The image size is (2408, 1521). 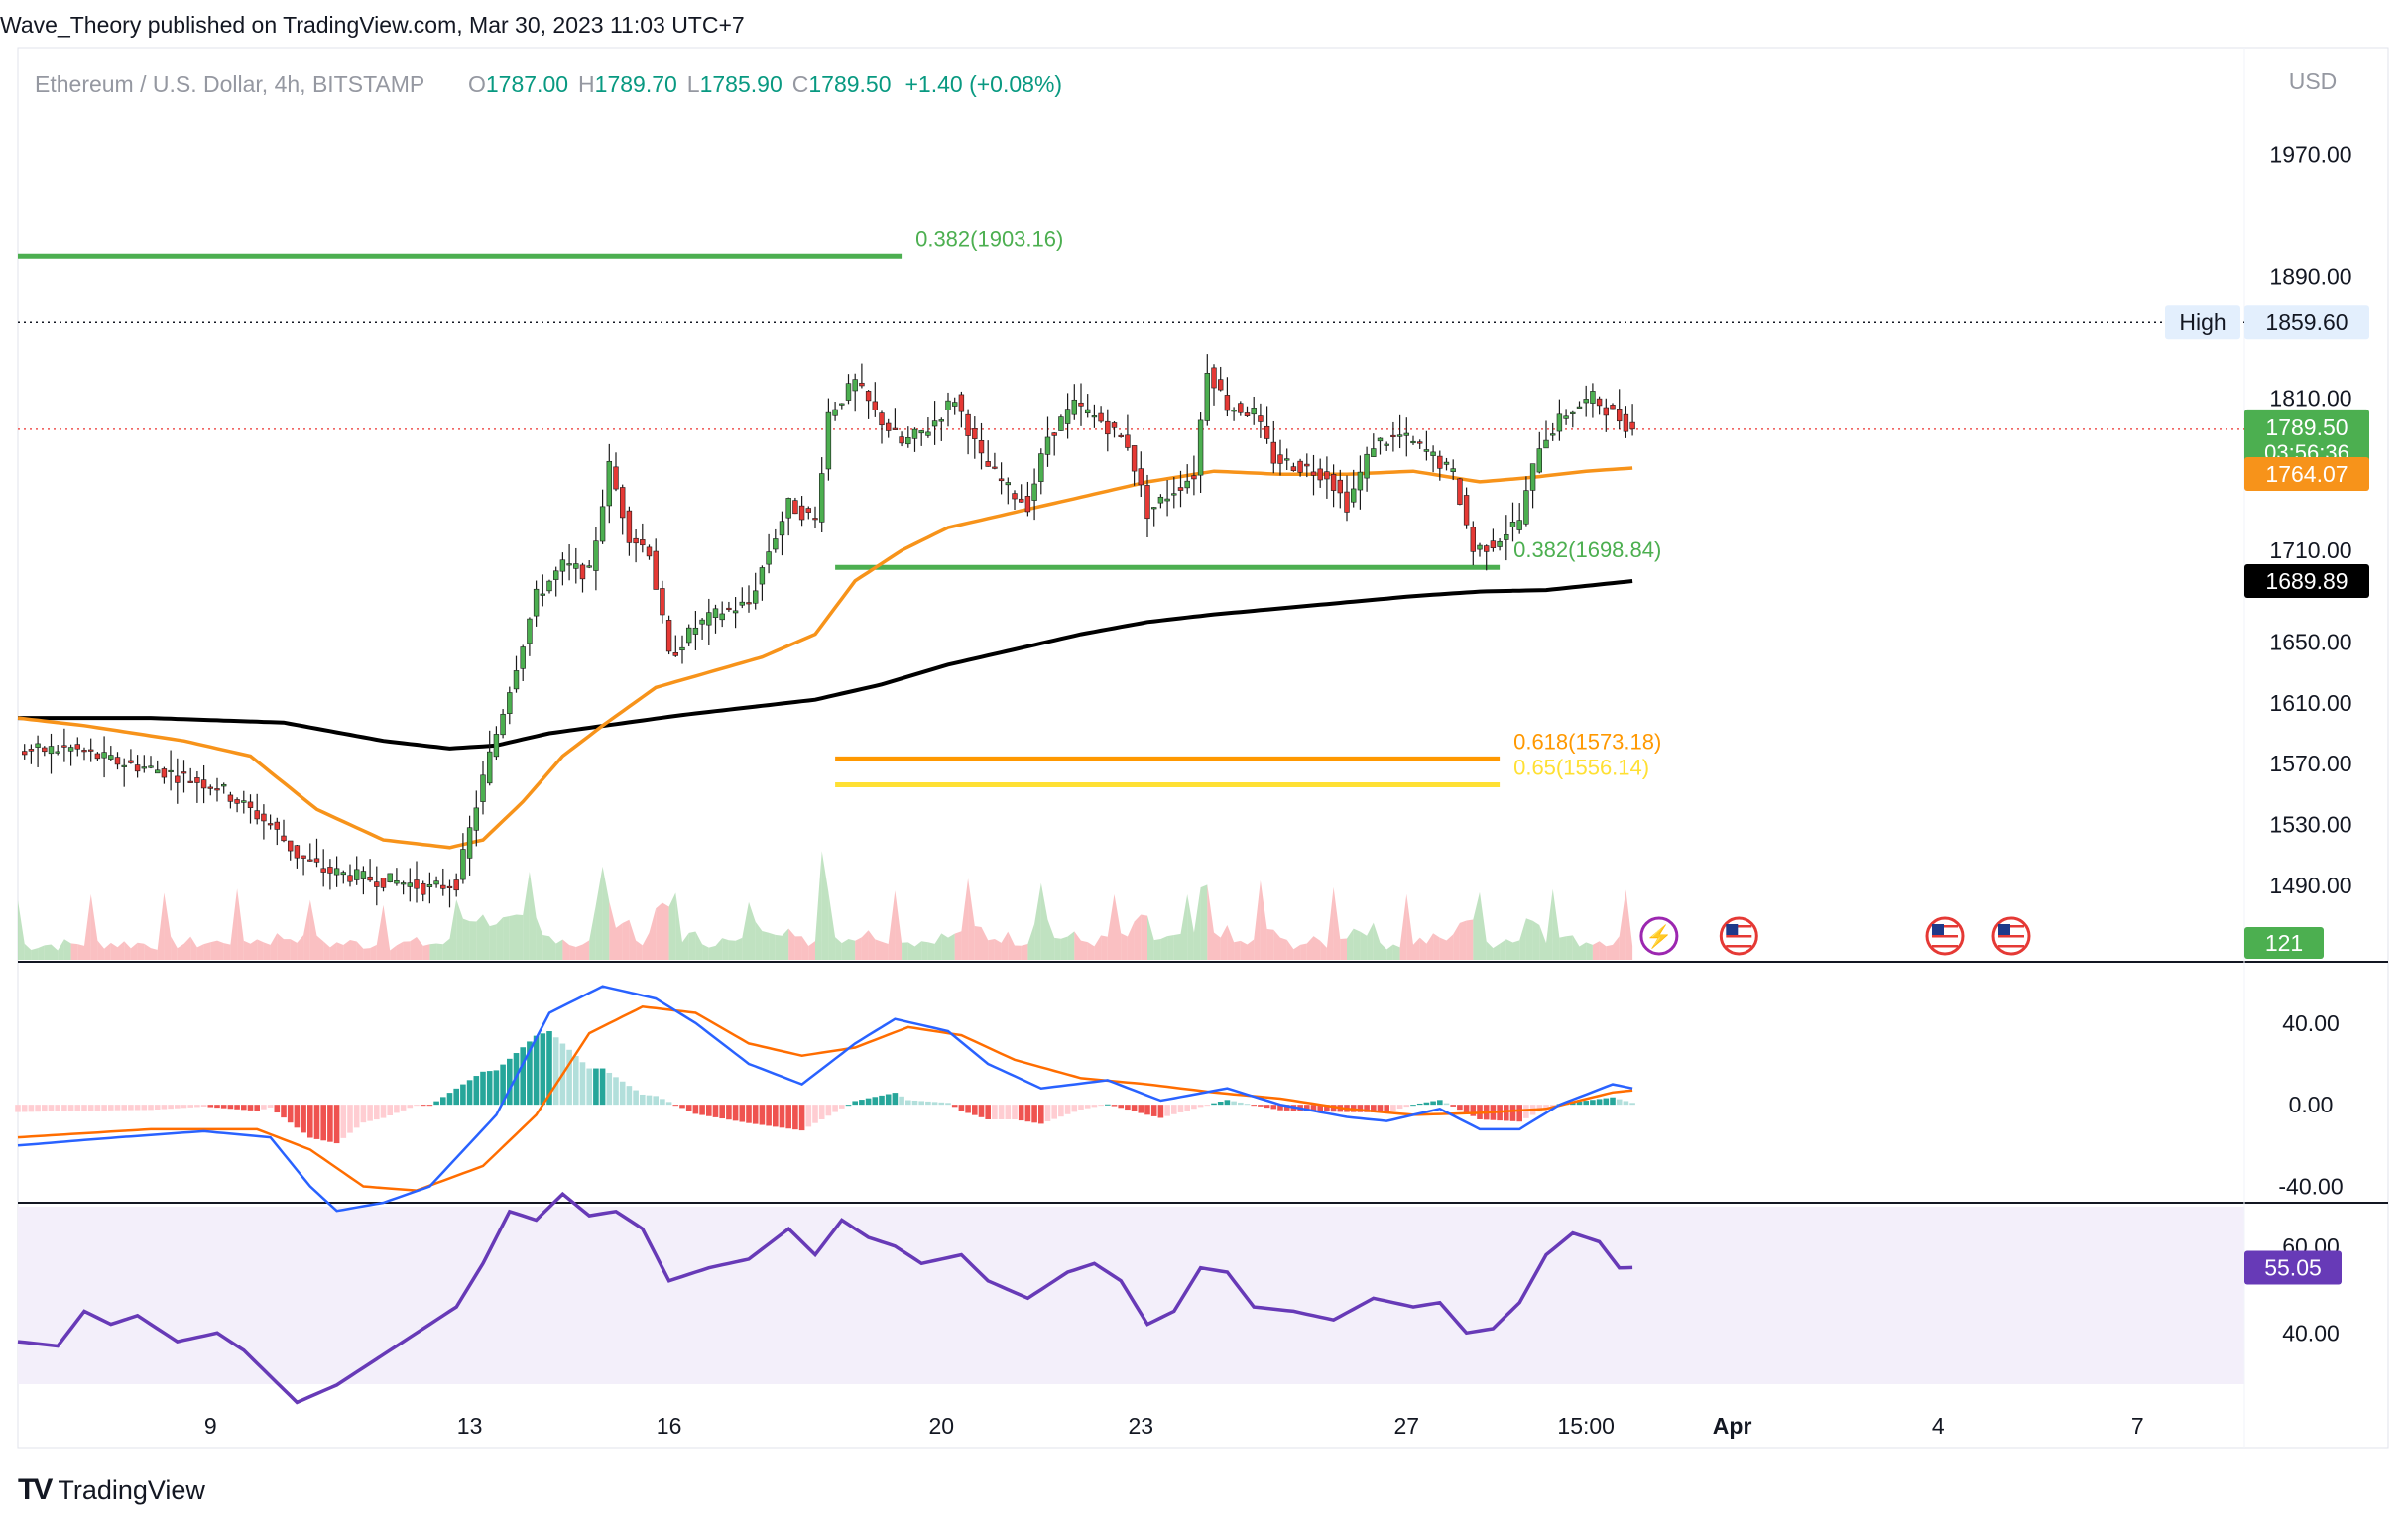 I want to click on lightning-icon: ⚡, so click(x=1659, y=936).